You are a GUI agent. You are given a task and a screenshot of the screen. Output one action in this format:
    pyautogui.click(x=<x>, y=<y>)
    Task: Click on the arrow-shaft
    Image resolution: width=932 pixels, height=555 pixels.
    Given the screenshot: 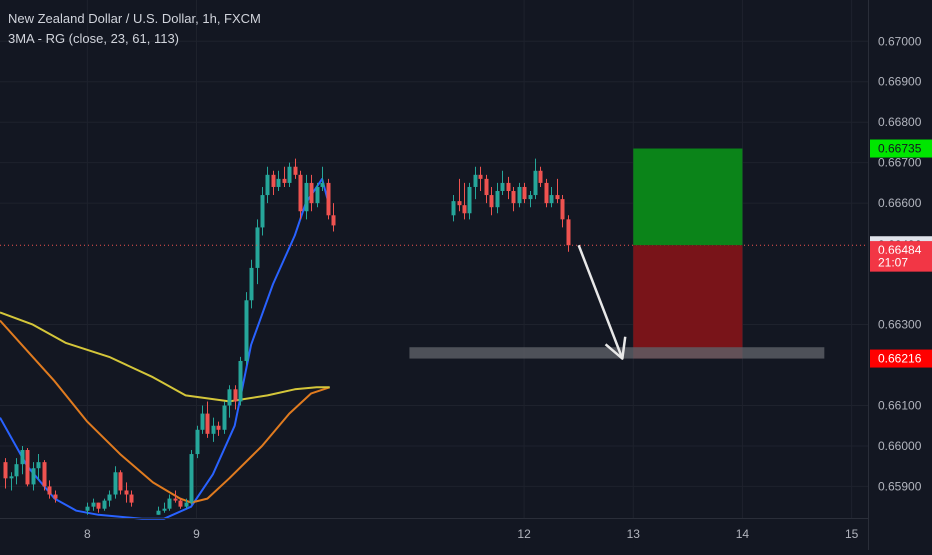 What is the action you would take?
    pyautogui.click(x=601, y=301)
    